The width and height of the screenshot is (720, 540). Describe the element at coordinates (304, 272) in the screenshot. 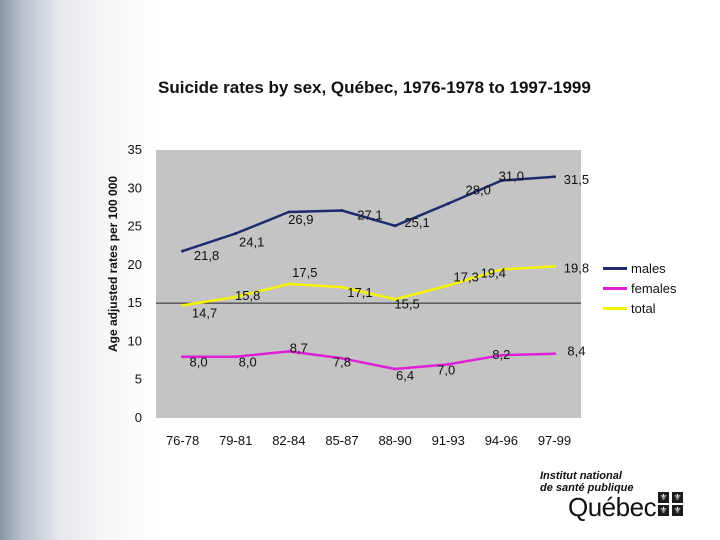

I see `data-label-total: 17,5` at that location.